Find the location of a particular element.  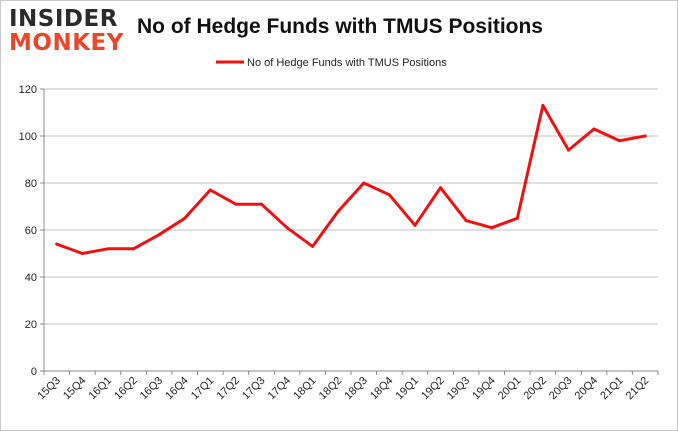

x-tick-label: 20Q1 is located at coordinates (510, 389).